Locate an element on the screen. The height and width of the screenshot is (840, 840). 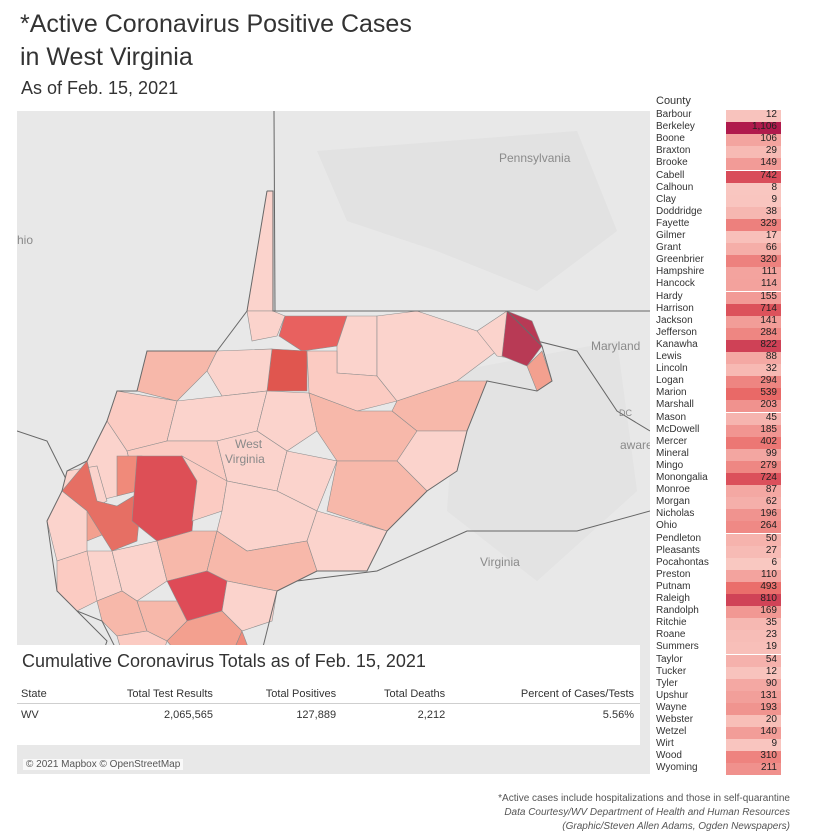
county-name: Boone is located at coordinates (670, 139).